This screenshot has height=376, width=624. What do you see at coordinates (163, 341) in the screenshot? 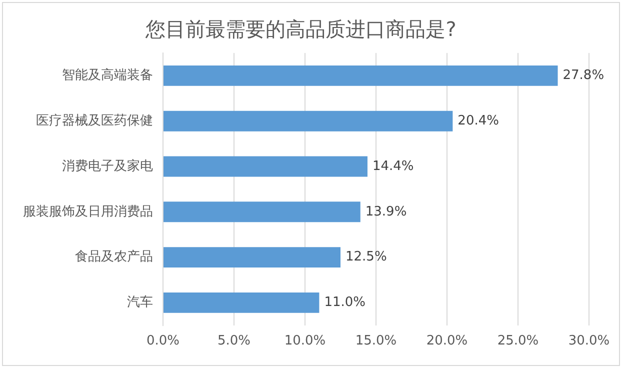
I see `x-tick-label: 0.0%` at bounding box center [163, 341].